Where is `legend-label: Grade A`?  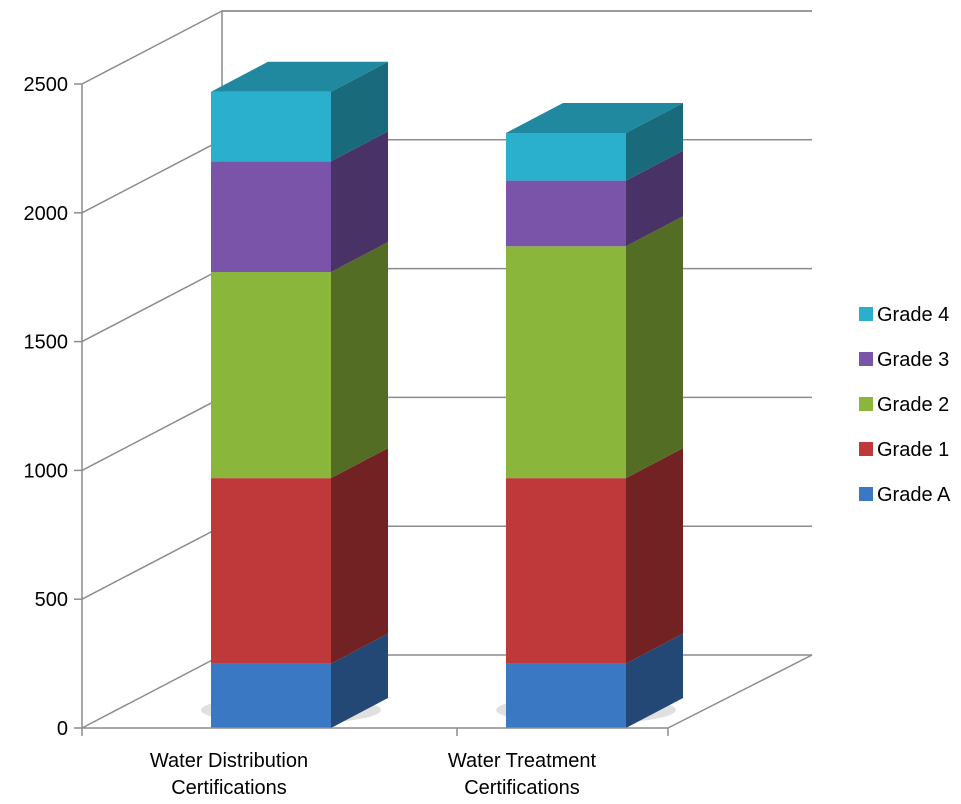 legend-label: Grade A is located at coordinates (914, 495).